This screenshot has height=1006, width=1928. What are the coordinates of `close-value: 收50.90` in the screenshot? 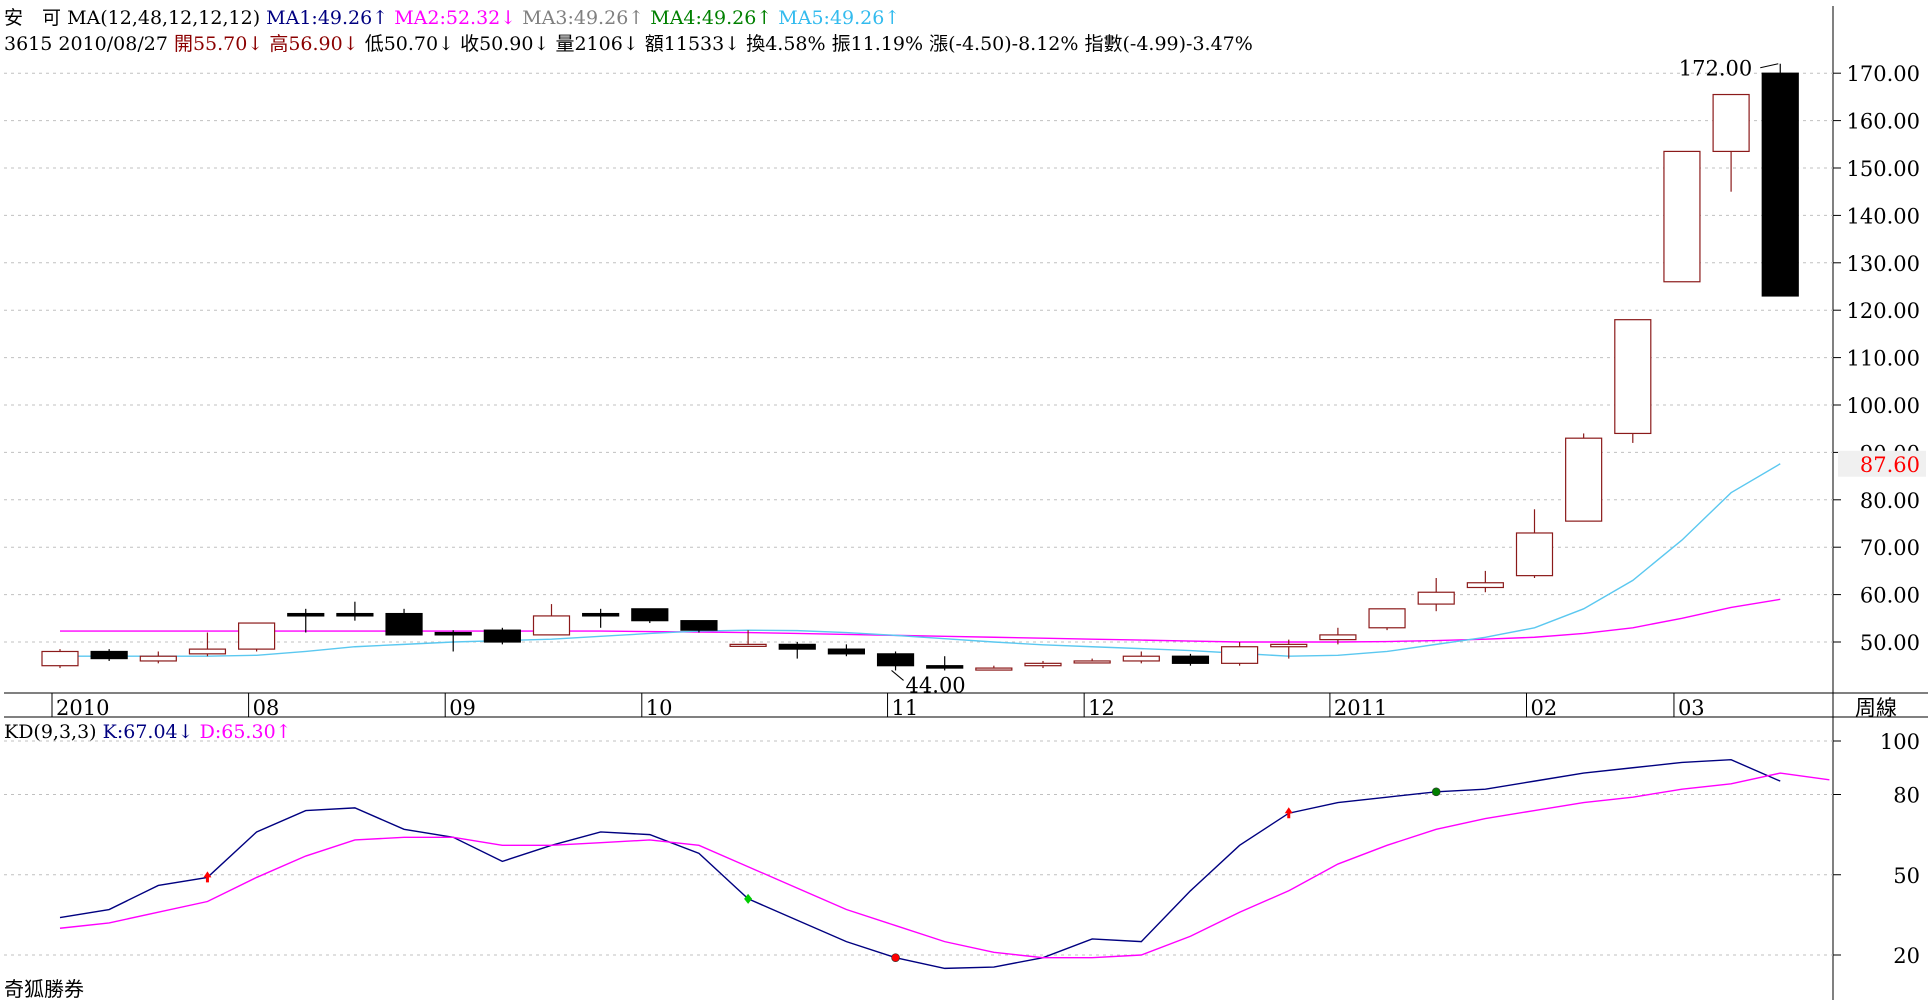 It's located at (497, 44).